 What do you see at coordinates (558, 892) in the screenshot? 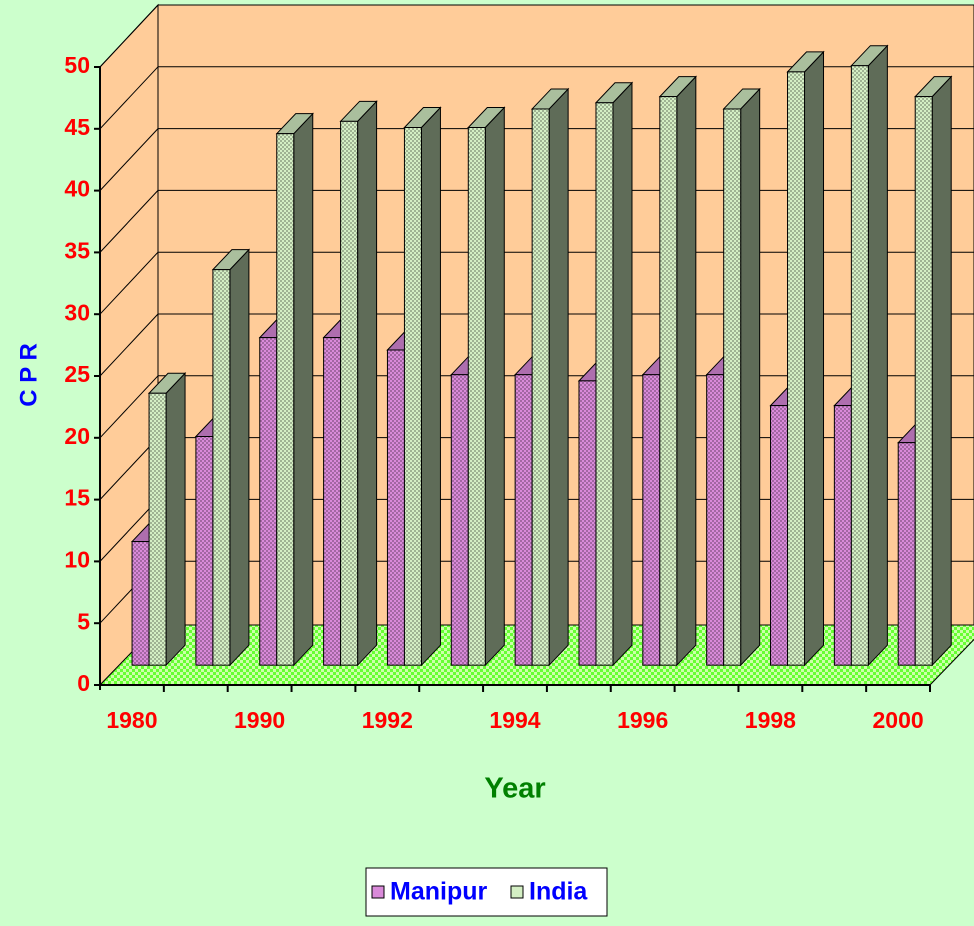
I see `legend-label: India` at bounding box center [558, 892].